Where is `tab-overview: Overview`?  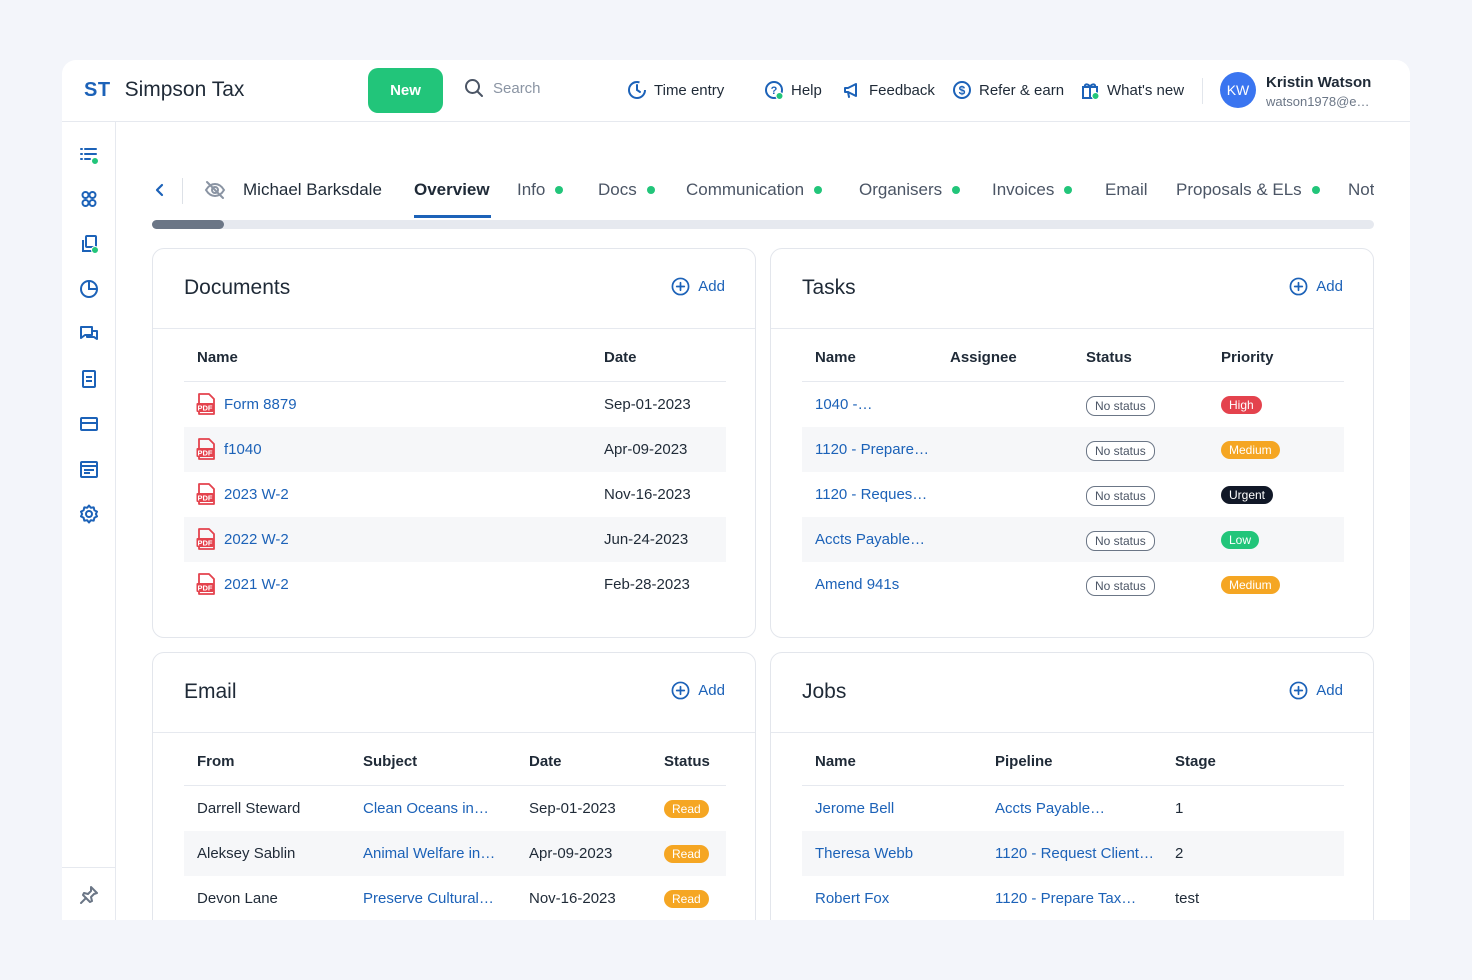
tab-overview: Overview is located at coordinates (452, 190).